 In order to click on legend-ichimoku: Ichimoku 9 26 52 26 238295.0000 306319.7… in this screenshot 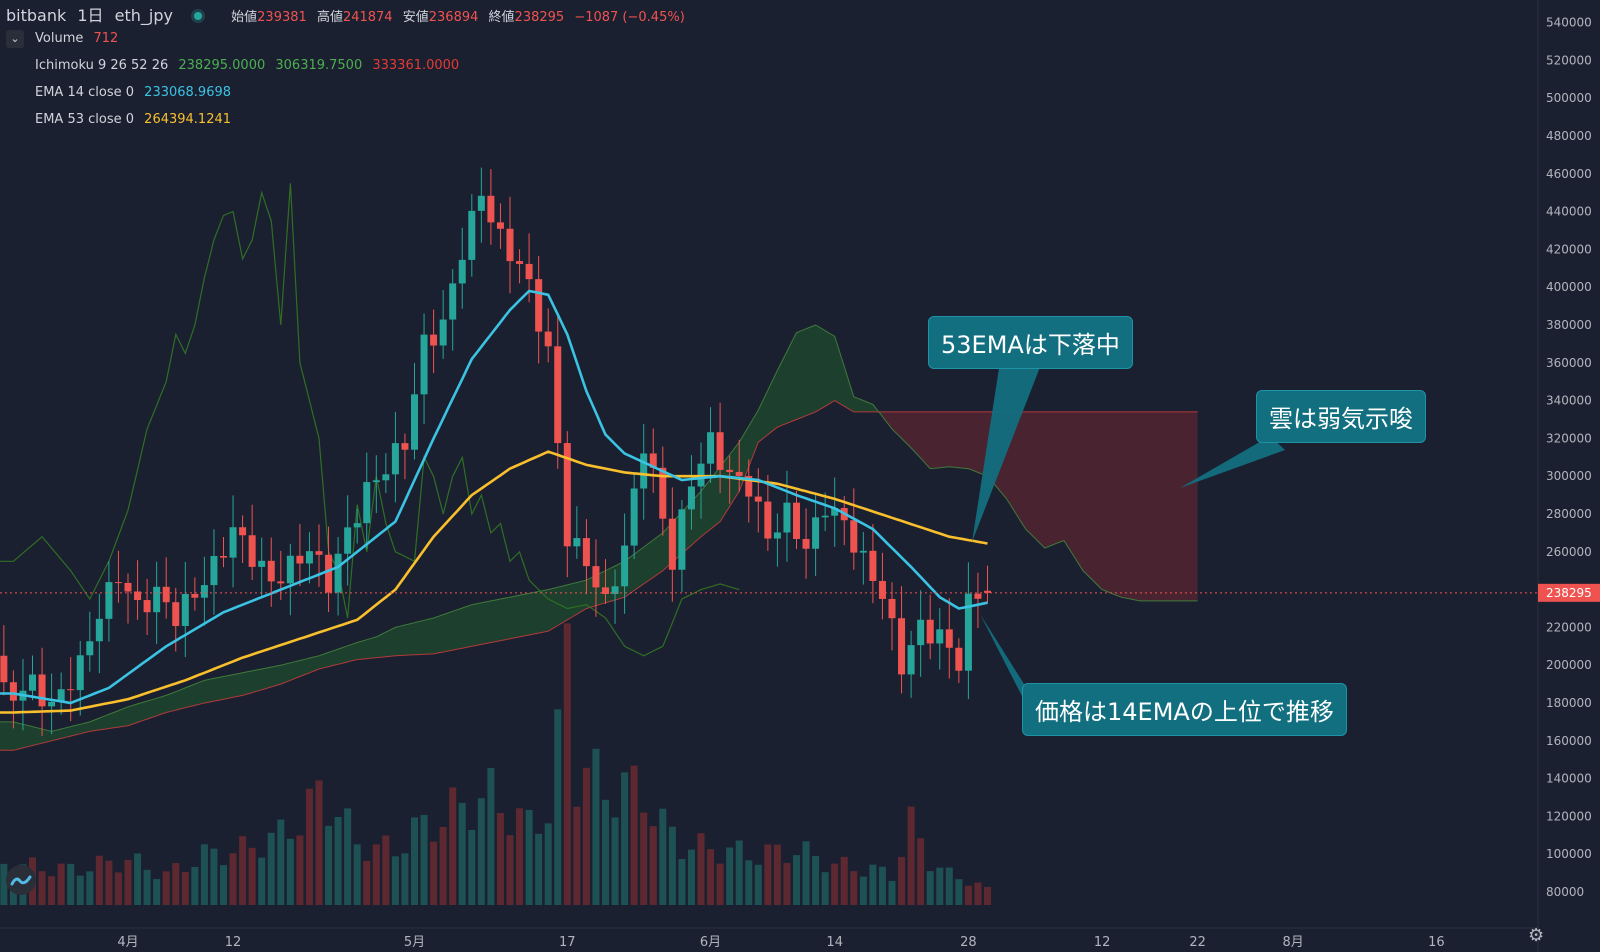, I will do `click(250, 65)`.